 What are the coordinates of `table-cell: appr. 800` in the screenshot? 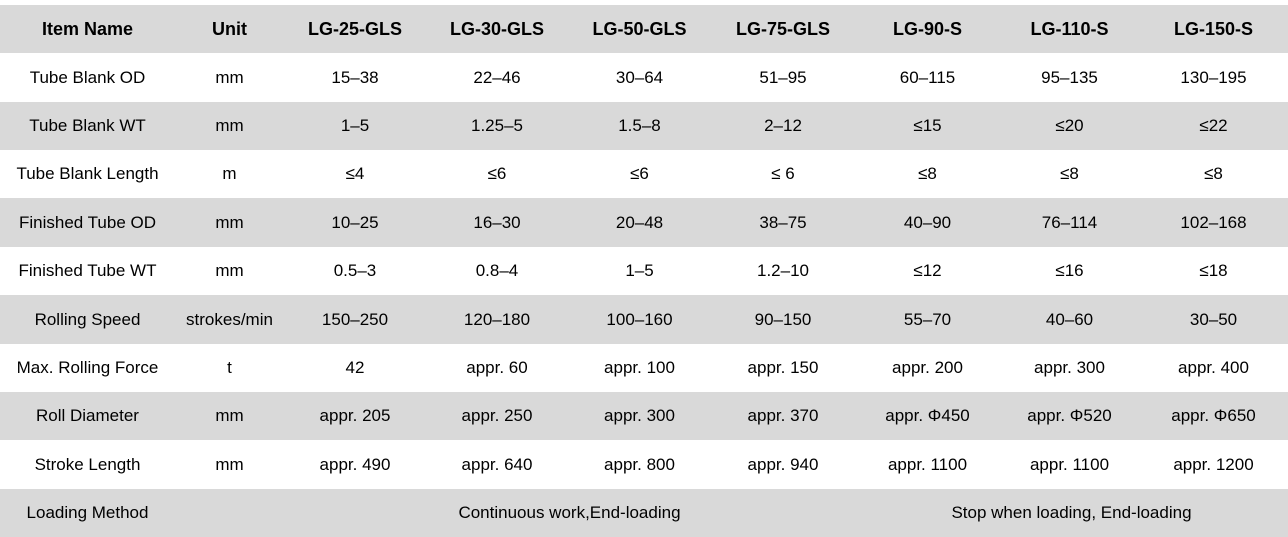 It's located at (639, 464).